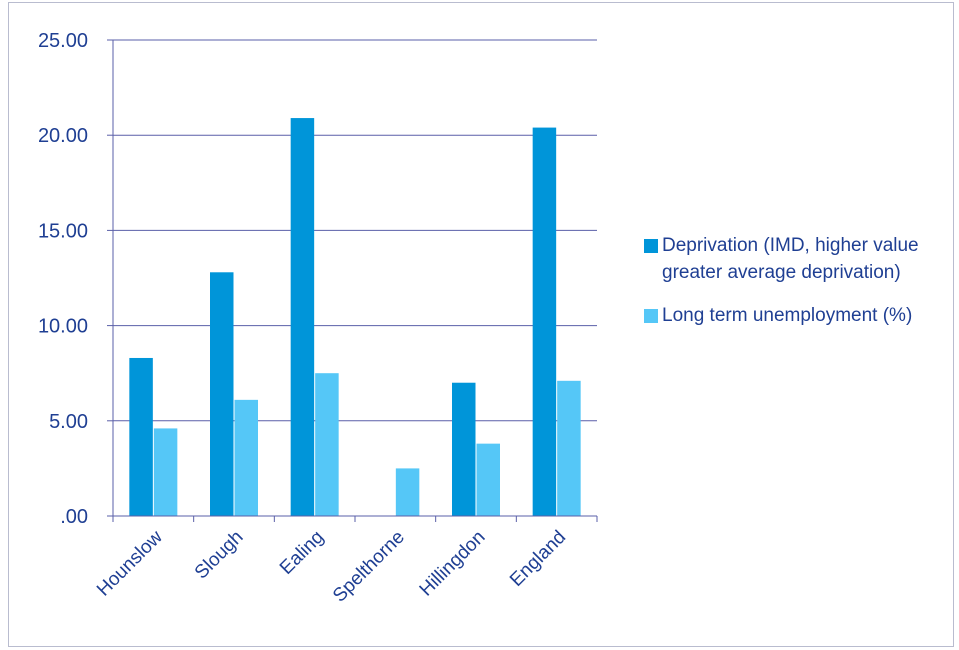  Describe the element at coordinates (165, 472) in the screenshot. I see `bar-unemployment-hounslow` at that location.